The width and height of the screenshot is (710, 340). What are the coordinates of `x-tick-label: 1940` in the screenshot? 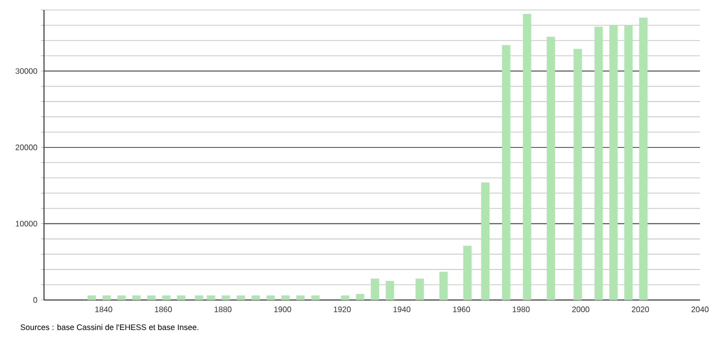 It's located at (402, 309).